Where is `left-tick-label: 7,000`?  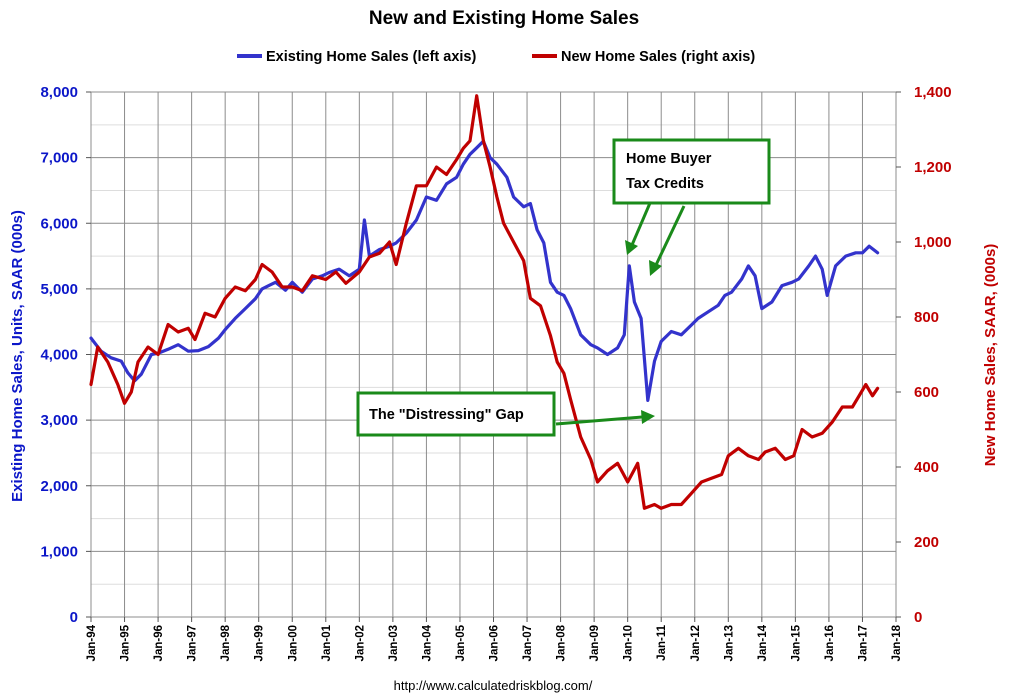 left-tick-label: 7,000 is located at coordinates (59, 158).